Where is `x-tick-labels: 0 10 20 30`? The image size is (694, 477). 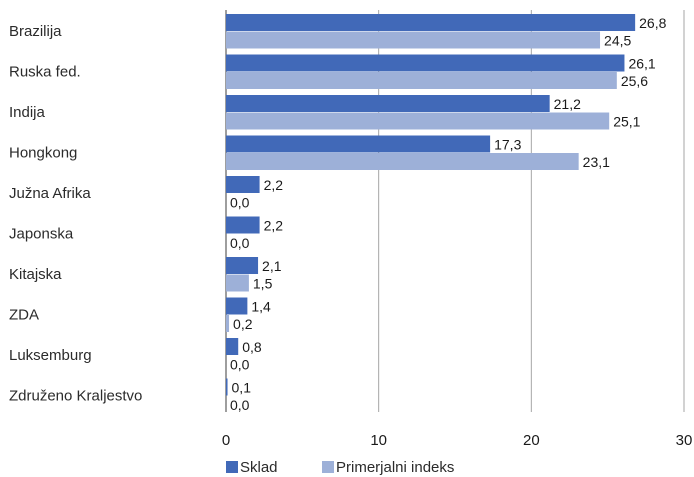
x-tick-labels: 0 10 20 30 is located at coordinates (457, 440).